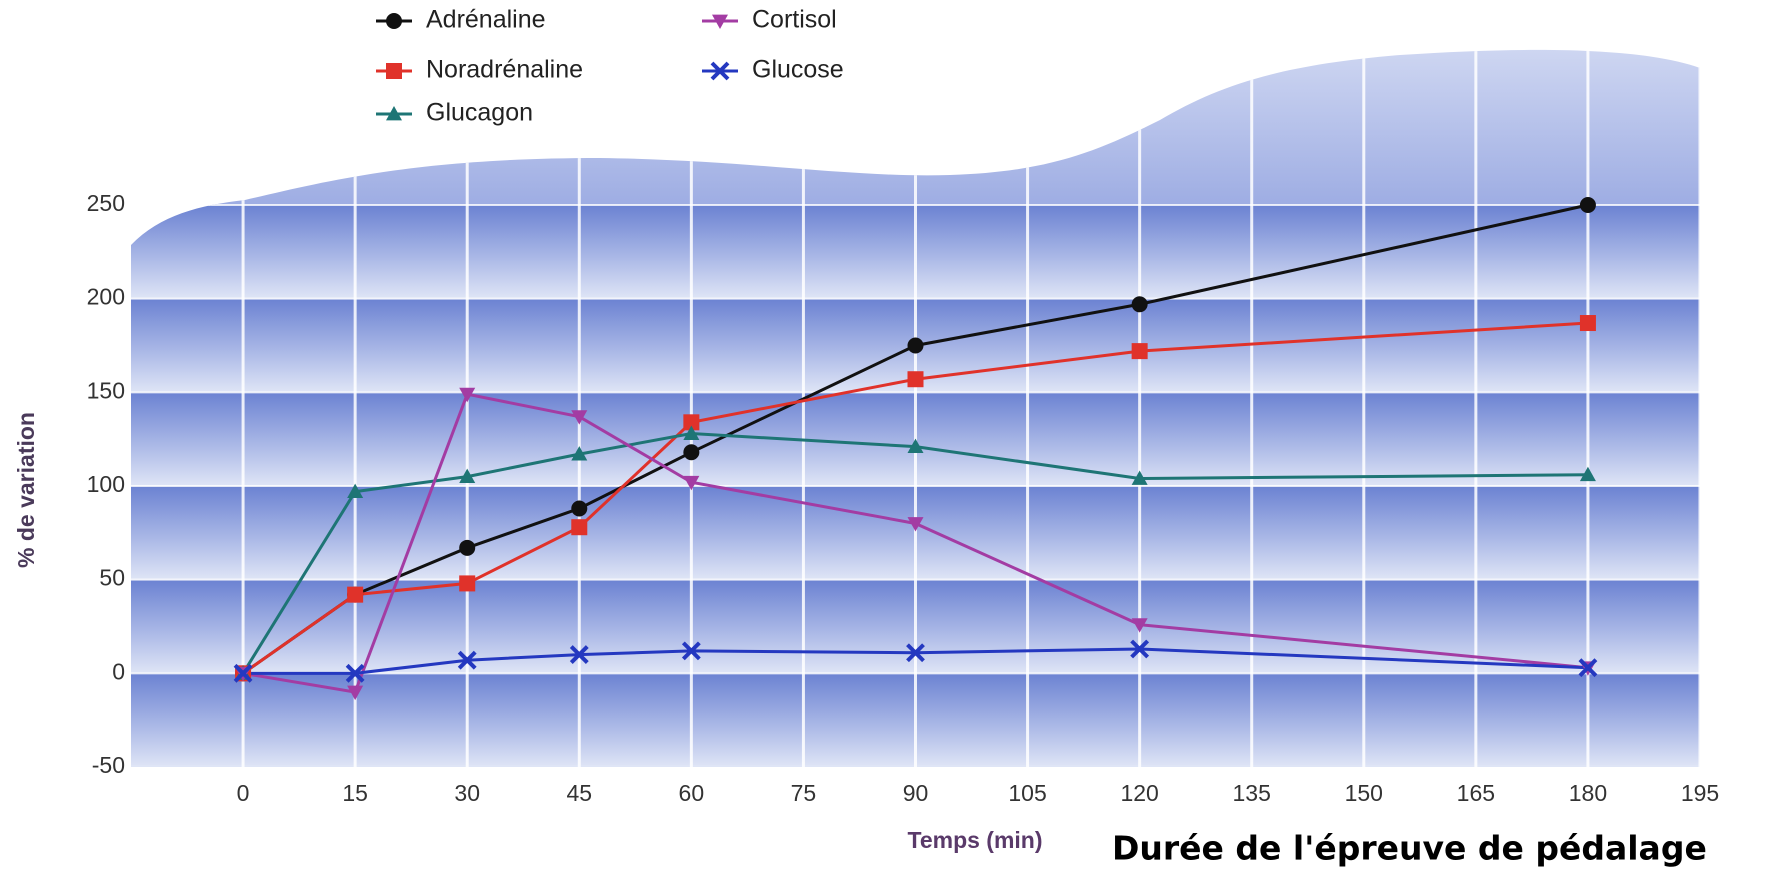  What do you see at coordinates (1588, 793) in the screenshot?
I see `x-tick-label: 180` at bounding box center [1588, 793].